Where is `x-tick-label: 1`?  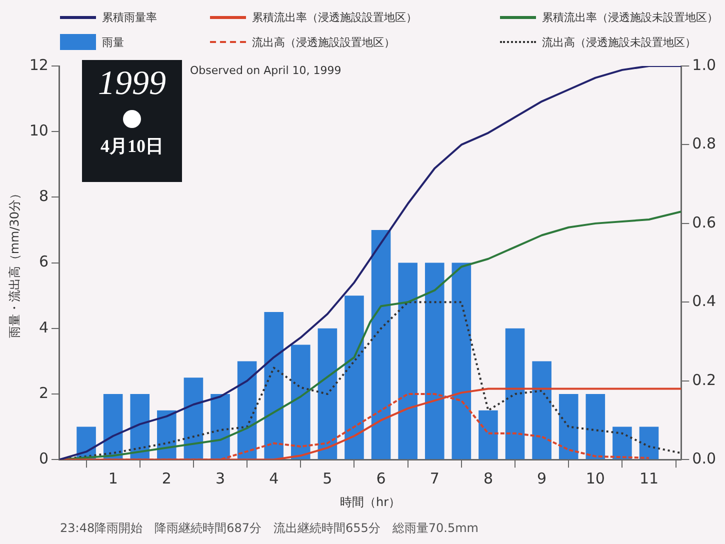
x-tick-label: 1 is located at coordinates (113, 478).